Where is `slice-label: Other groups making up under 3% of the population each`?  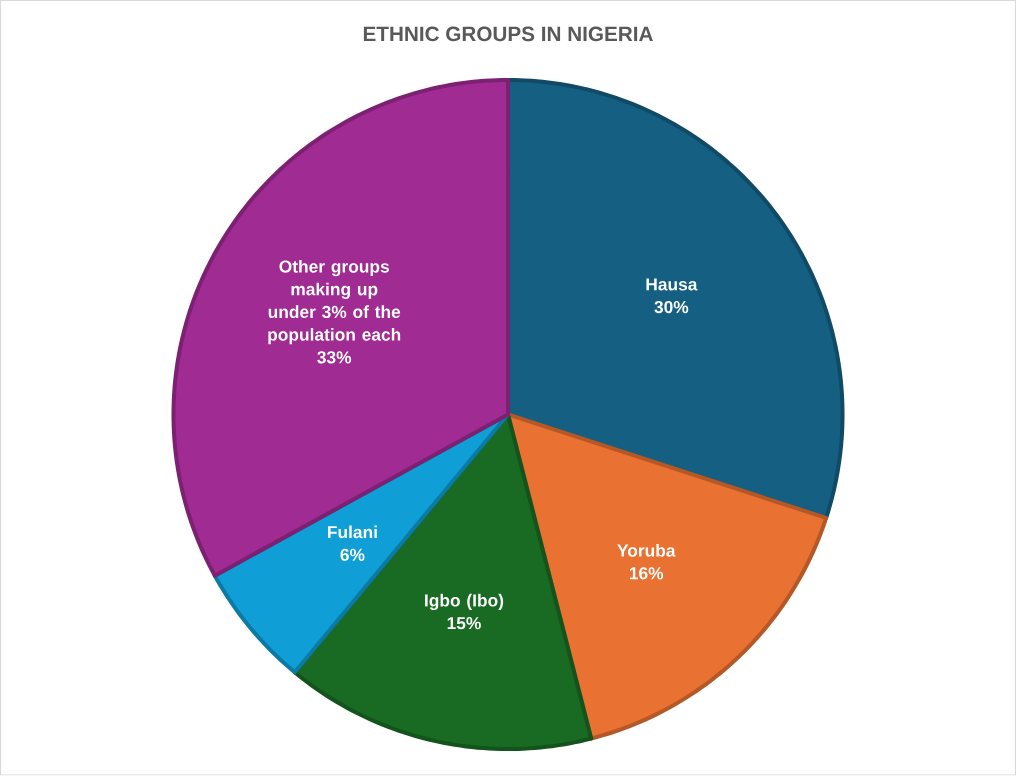
slice-label: Other groups making up under 3% of the population each is located at coordinates (334, 302).